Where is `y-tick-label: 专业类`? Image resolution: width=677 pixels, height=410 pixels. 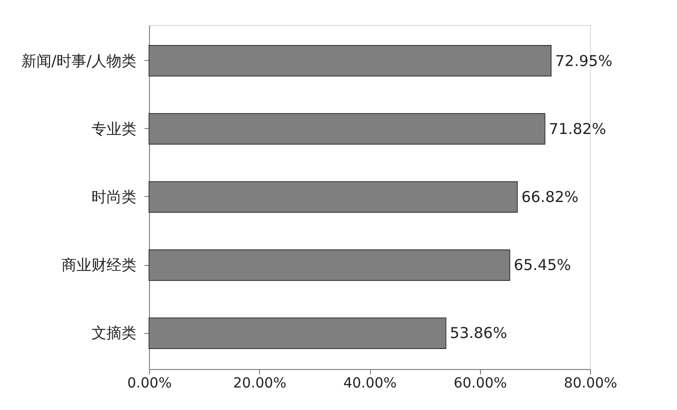 y-tick-label: 专业类 is located at coordinates (114, 129).